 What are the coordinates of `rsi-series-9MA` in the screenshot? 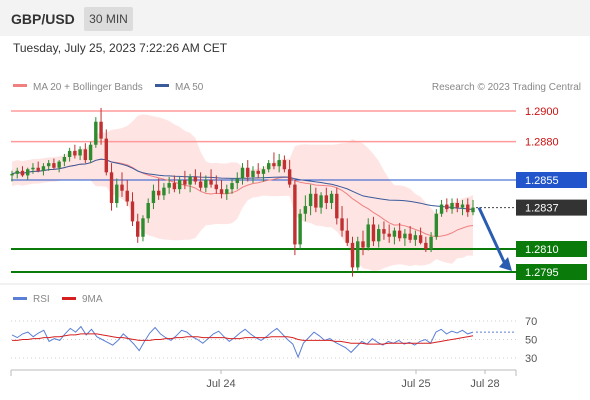 It's located at (243, 339).